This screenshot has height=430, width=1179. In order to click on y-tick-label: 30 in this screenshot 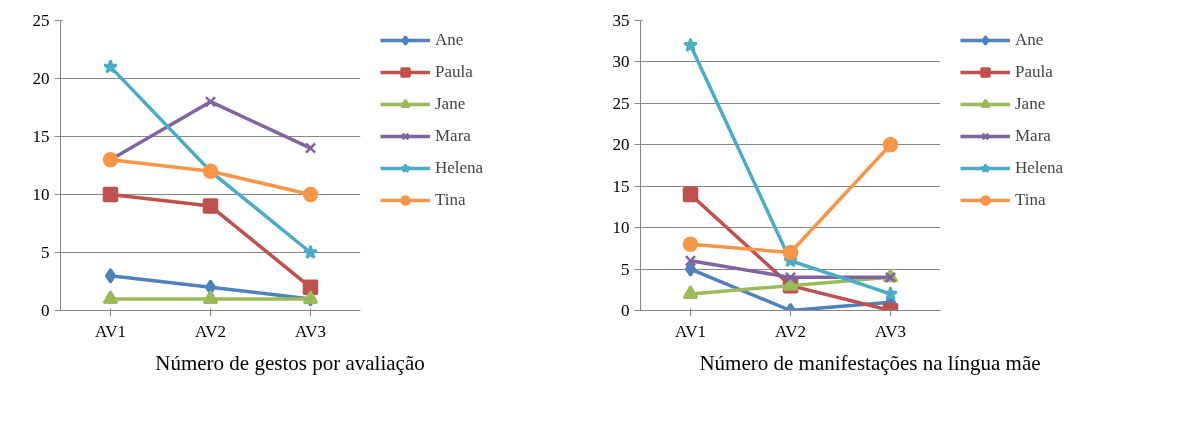, I will do `click(621, 62)`.